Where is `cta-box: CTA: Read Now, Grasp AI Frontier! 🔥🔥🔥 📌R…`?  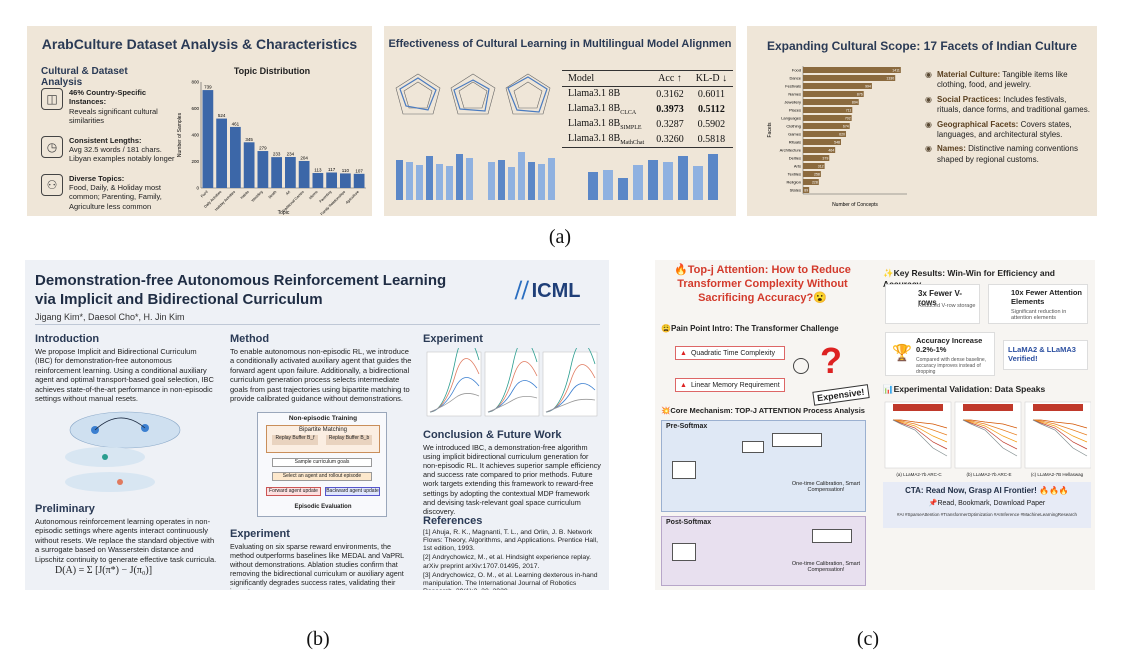
cta-box: CTA: Read Now, Grasp AI Frontier! 🔥🔥🔥 📌R… is located at coordinates (987, 505).